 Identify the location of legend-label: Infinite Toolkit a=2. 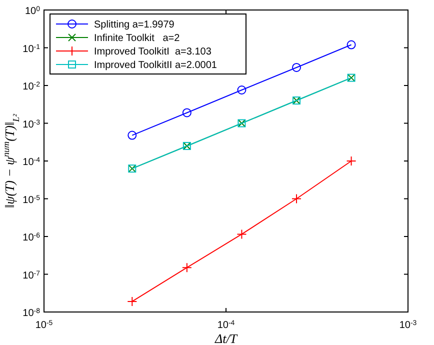
(137, 38).